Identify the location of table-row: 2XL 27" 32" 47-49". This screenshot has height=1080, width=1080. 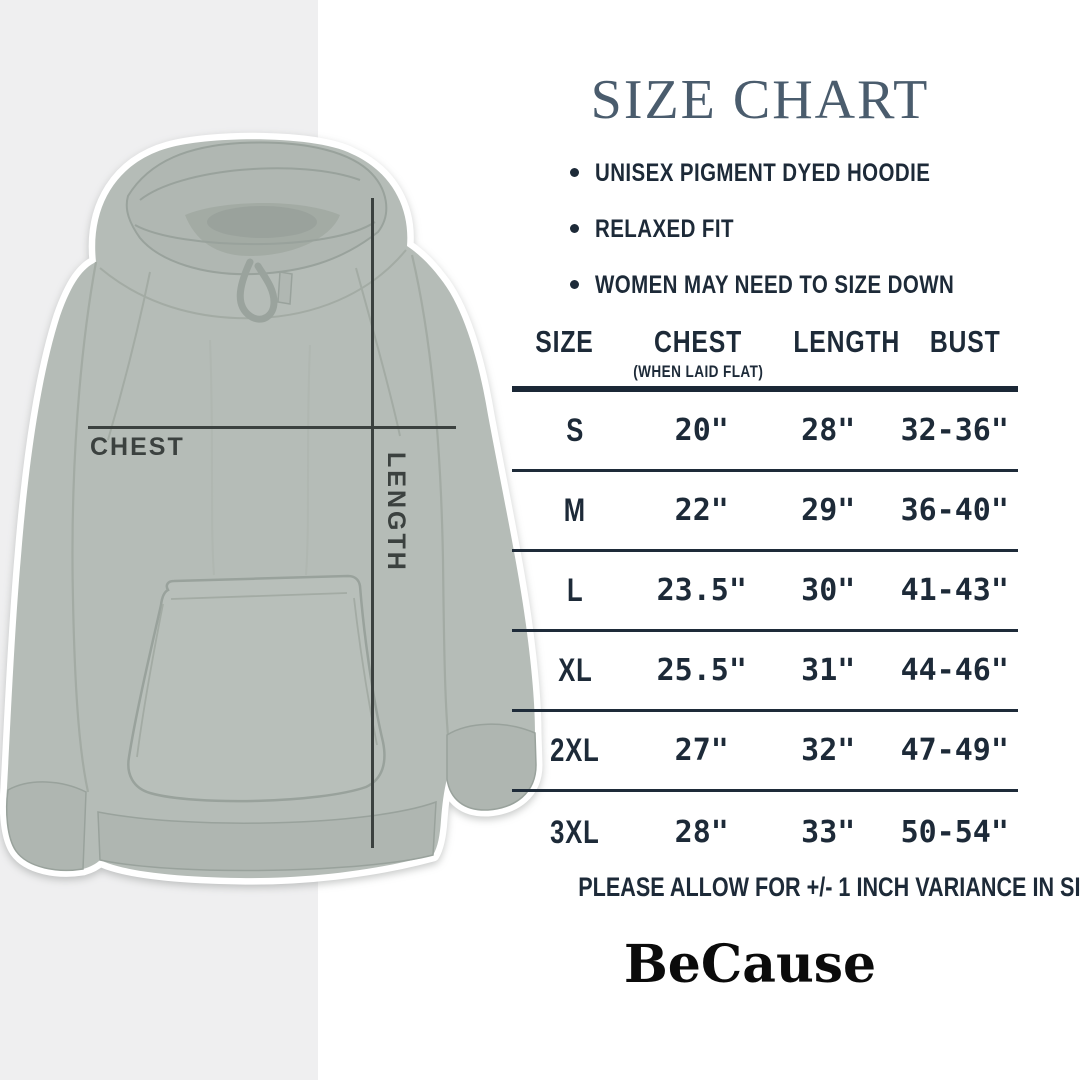
(765, 752).